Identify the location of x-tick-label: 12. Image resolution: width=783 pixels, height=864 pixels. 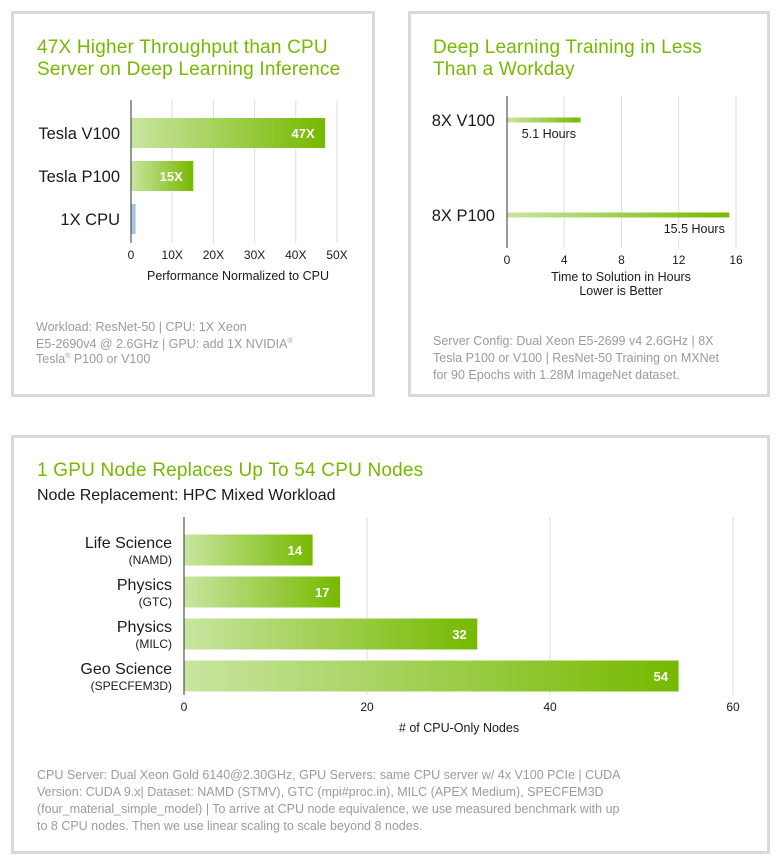
(679, 260).